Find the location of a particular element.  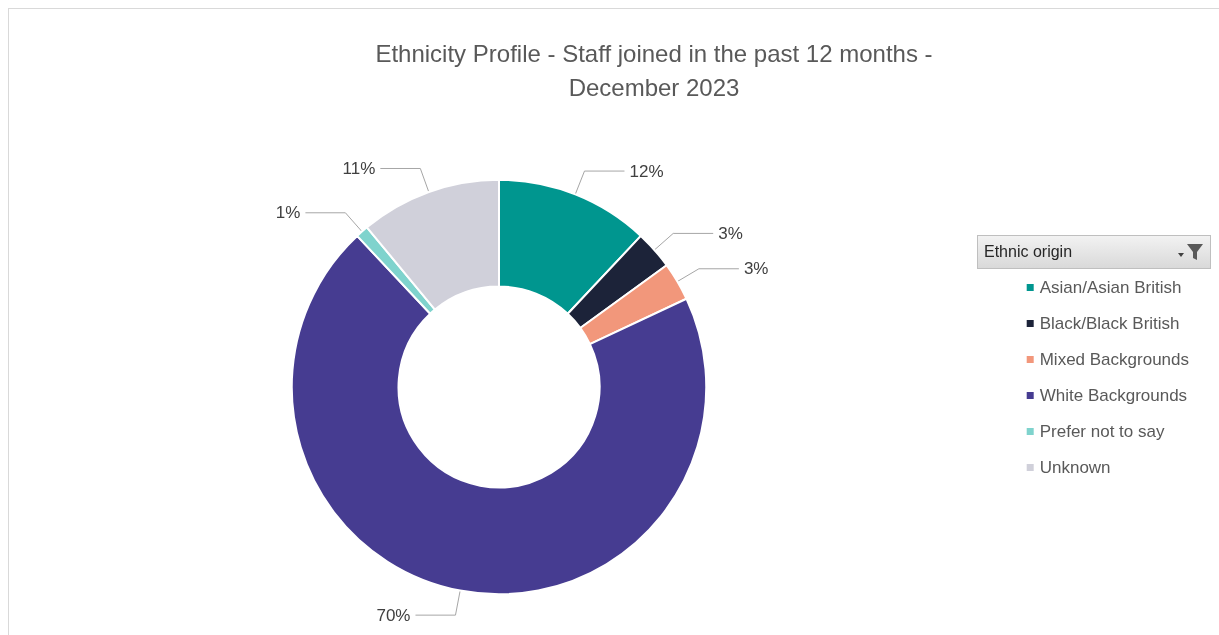

legend-title: Ethnic origin is located at coordinates (1028, 252).